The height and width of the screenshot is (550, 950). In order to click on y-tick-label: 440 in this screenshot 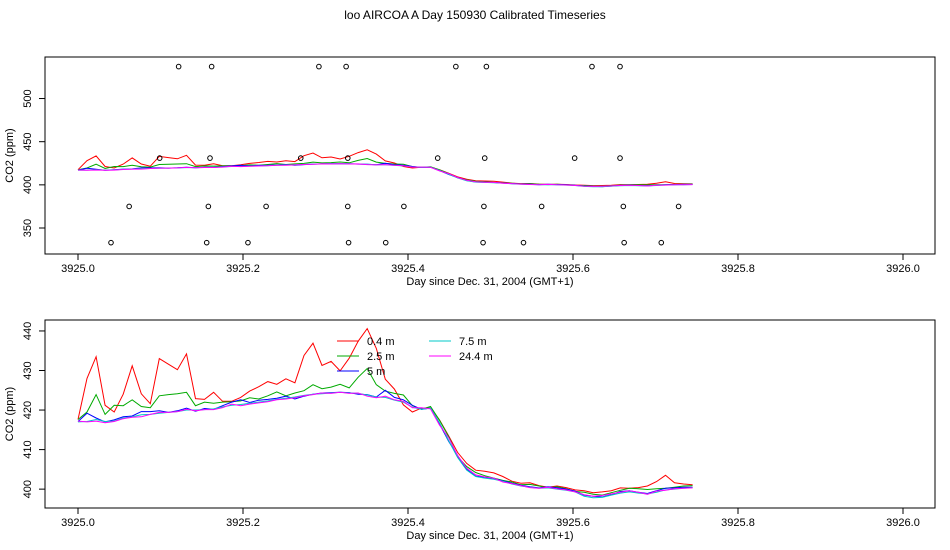, I will do `click(28, 331)`.